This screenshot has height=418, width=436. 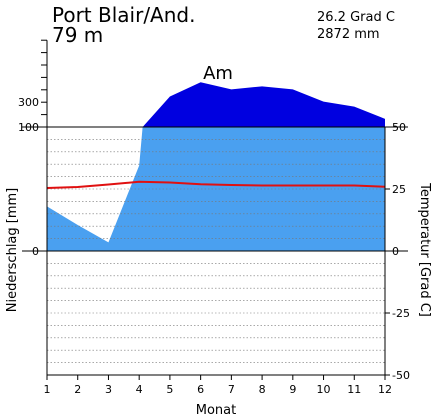 What do you see at coordinates (401, 375) in the screenshot?
I see `y2-tick-label: -50` at bounding box center [401, 375].